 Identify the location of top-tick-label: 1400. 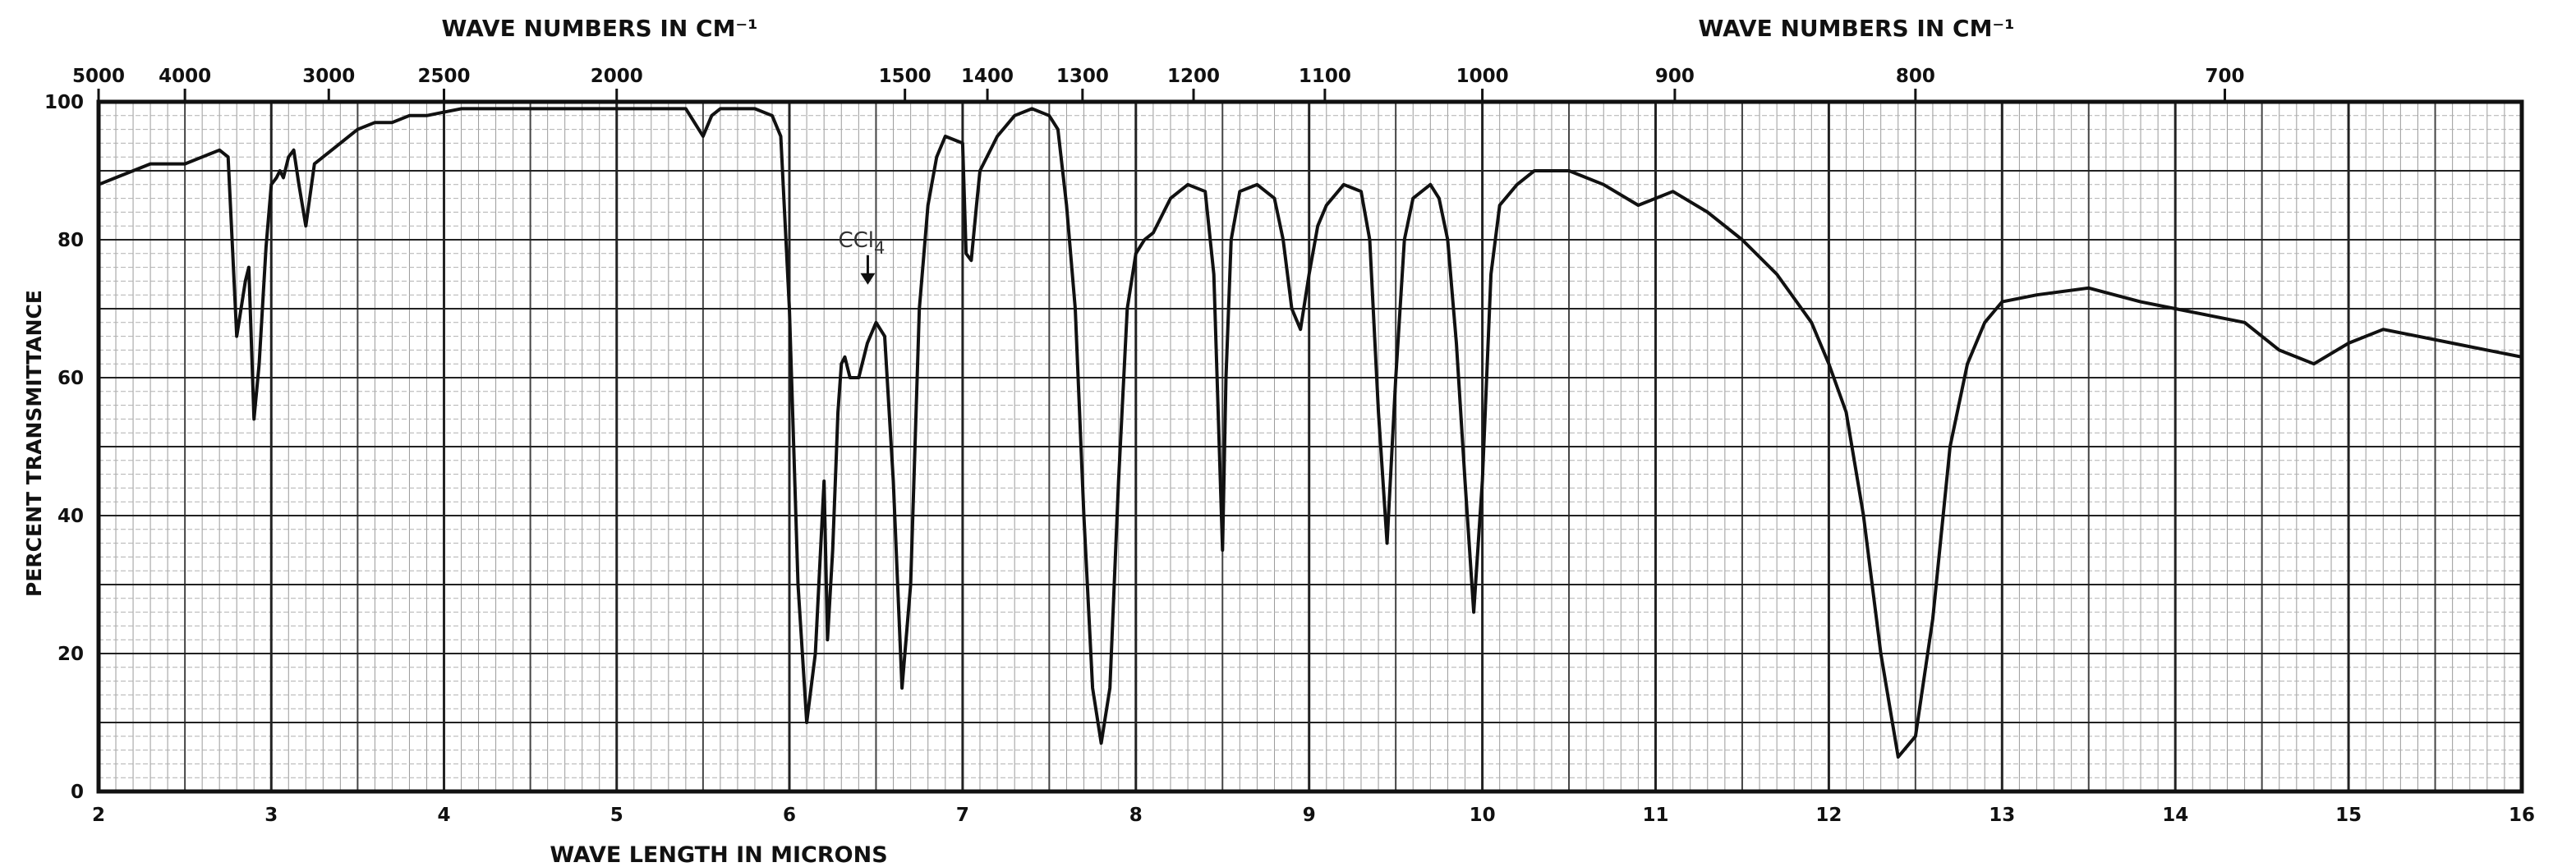
(987, 76).